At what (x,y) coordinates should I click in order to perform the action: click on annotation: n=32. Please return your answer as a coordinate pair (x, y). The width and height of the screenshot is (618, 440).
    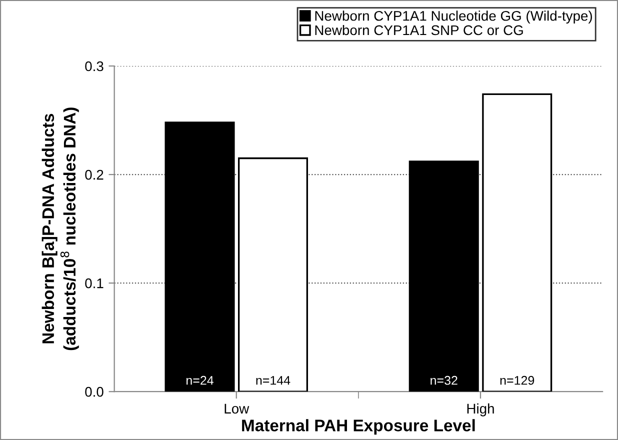
    Looking at the image, I should click on (444, 380).